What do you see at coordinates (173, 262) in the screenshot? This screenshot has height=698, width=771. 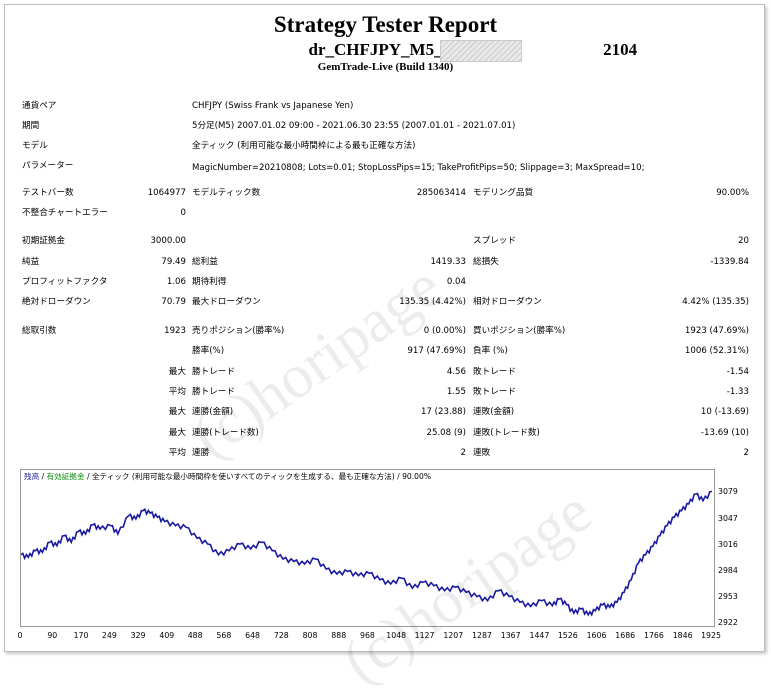 I see `netprofit-value: 79.49` at bounding box center [173, 262].